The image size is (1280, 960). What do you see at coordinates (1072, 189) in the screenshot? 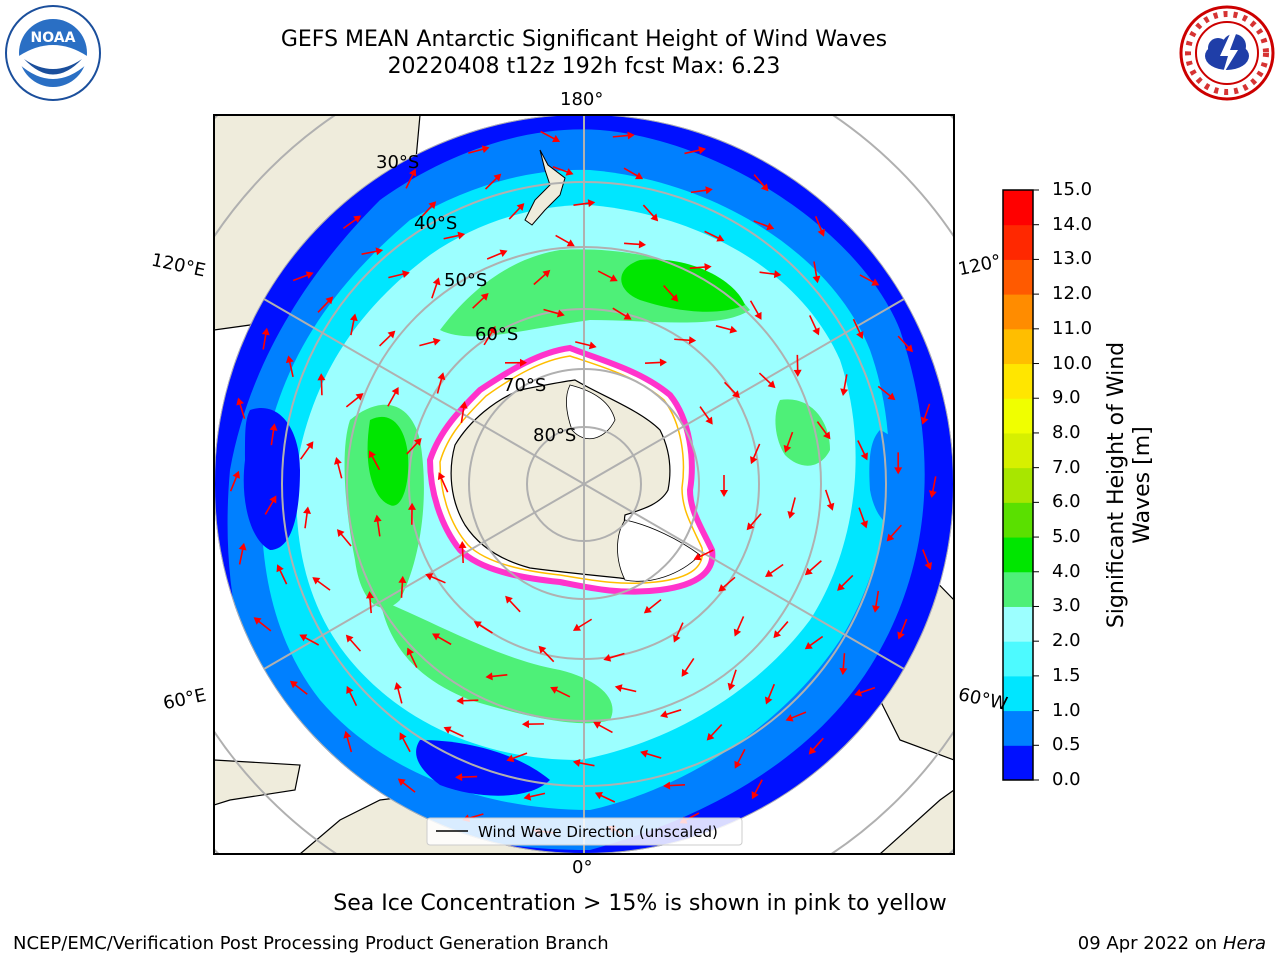
I see `colorbar-tick-label: 15.0` at bounding box center [1072, 189].